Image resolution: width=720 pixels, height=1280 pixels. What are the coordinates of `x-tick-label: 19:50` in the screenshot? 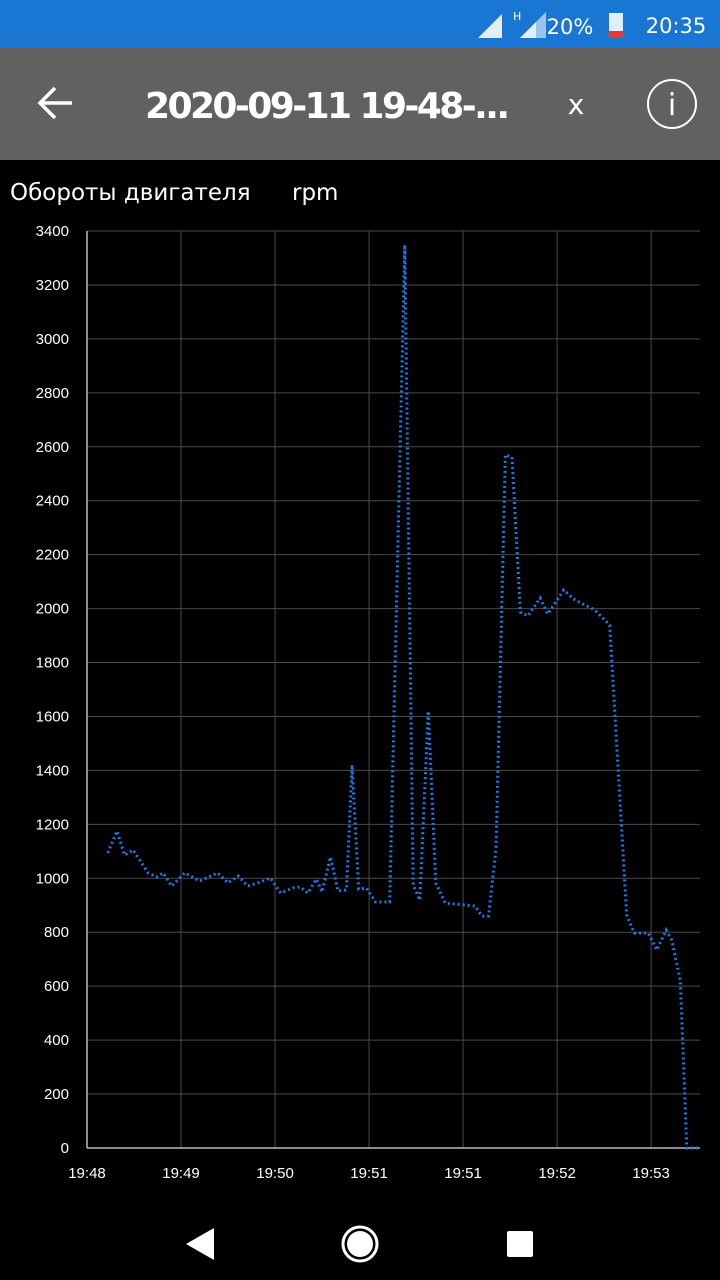 It's located at (275, 1173).